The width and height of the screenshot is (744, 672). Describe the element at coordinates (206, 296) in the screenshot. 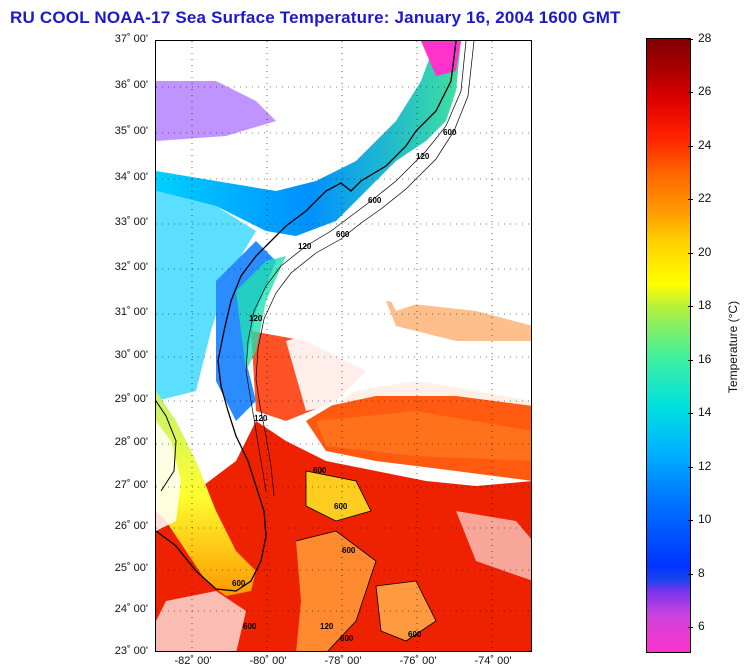

I see `cold-shelf-west` at that location.